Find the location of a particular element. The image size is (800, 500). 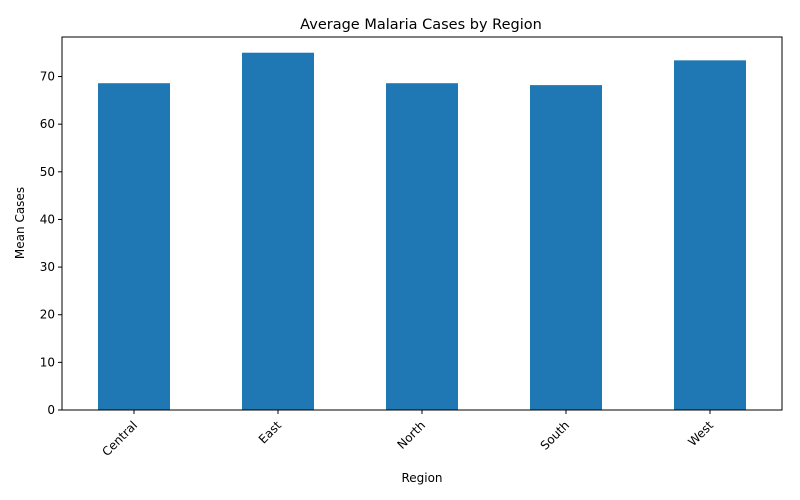

x-tick-label: North is located at coordinates (411, 435).